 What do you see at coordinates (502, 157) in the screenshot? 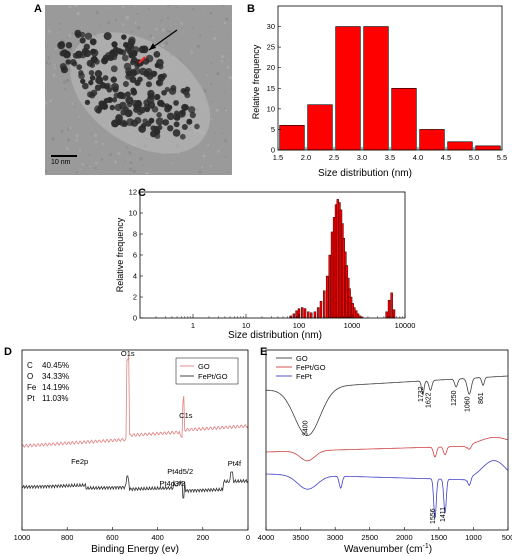
I see `b-xtick-label: 5.5` at bounding box center [502, 157].